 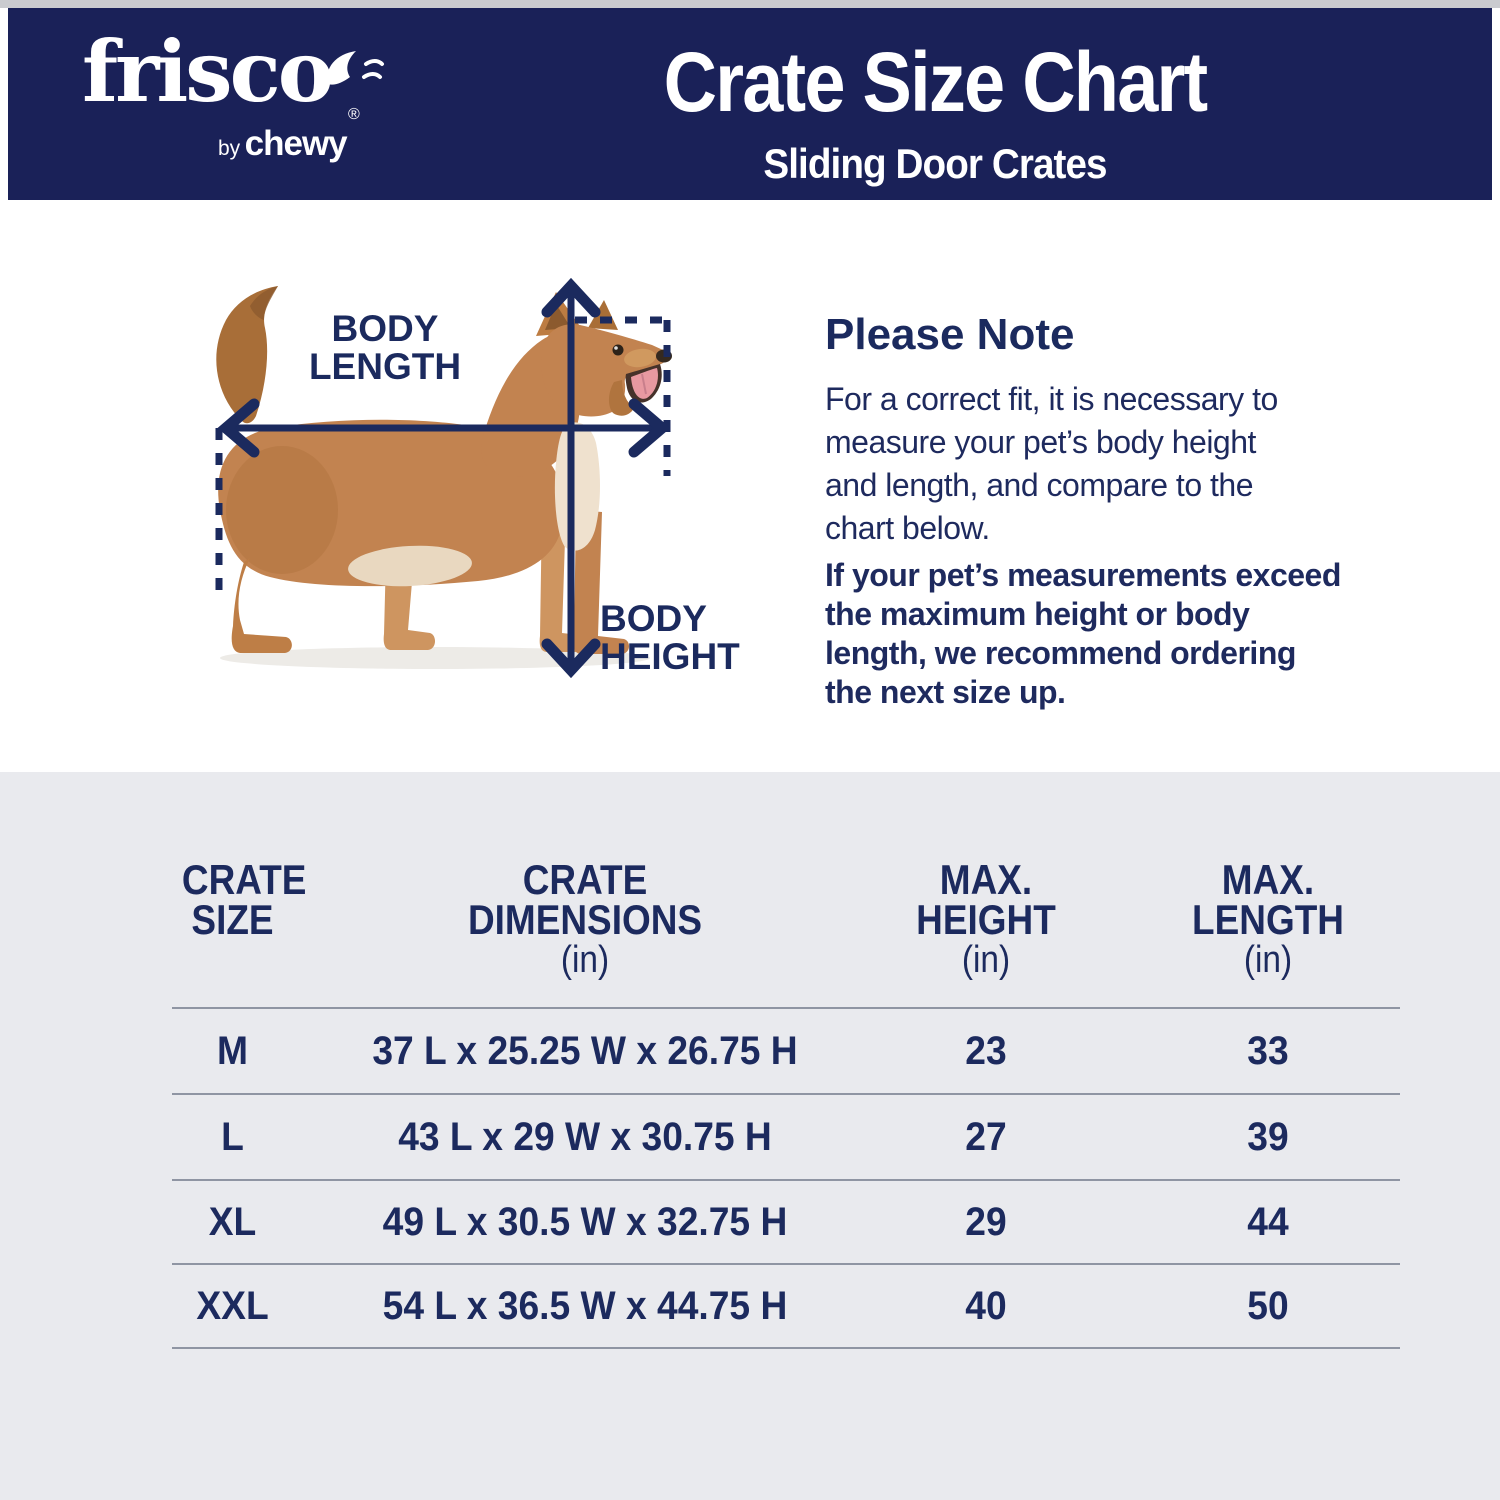 What do you see at coordinates (1040, 442) in the screenshot?
I see `note-p1-line: measure your pet’s body height` at bounding box center [1040, 442].